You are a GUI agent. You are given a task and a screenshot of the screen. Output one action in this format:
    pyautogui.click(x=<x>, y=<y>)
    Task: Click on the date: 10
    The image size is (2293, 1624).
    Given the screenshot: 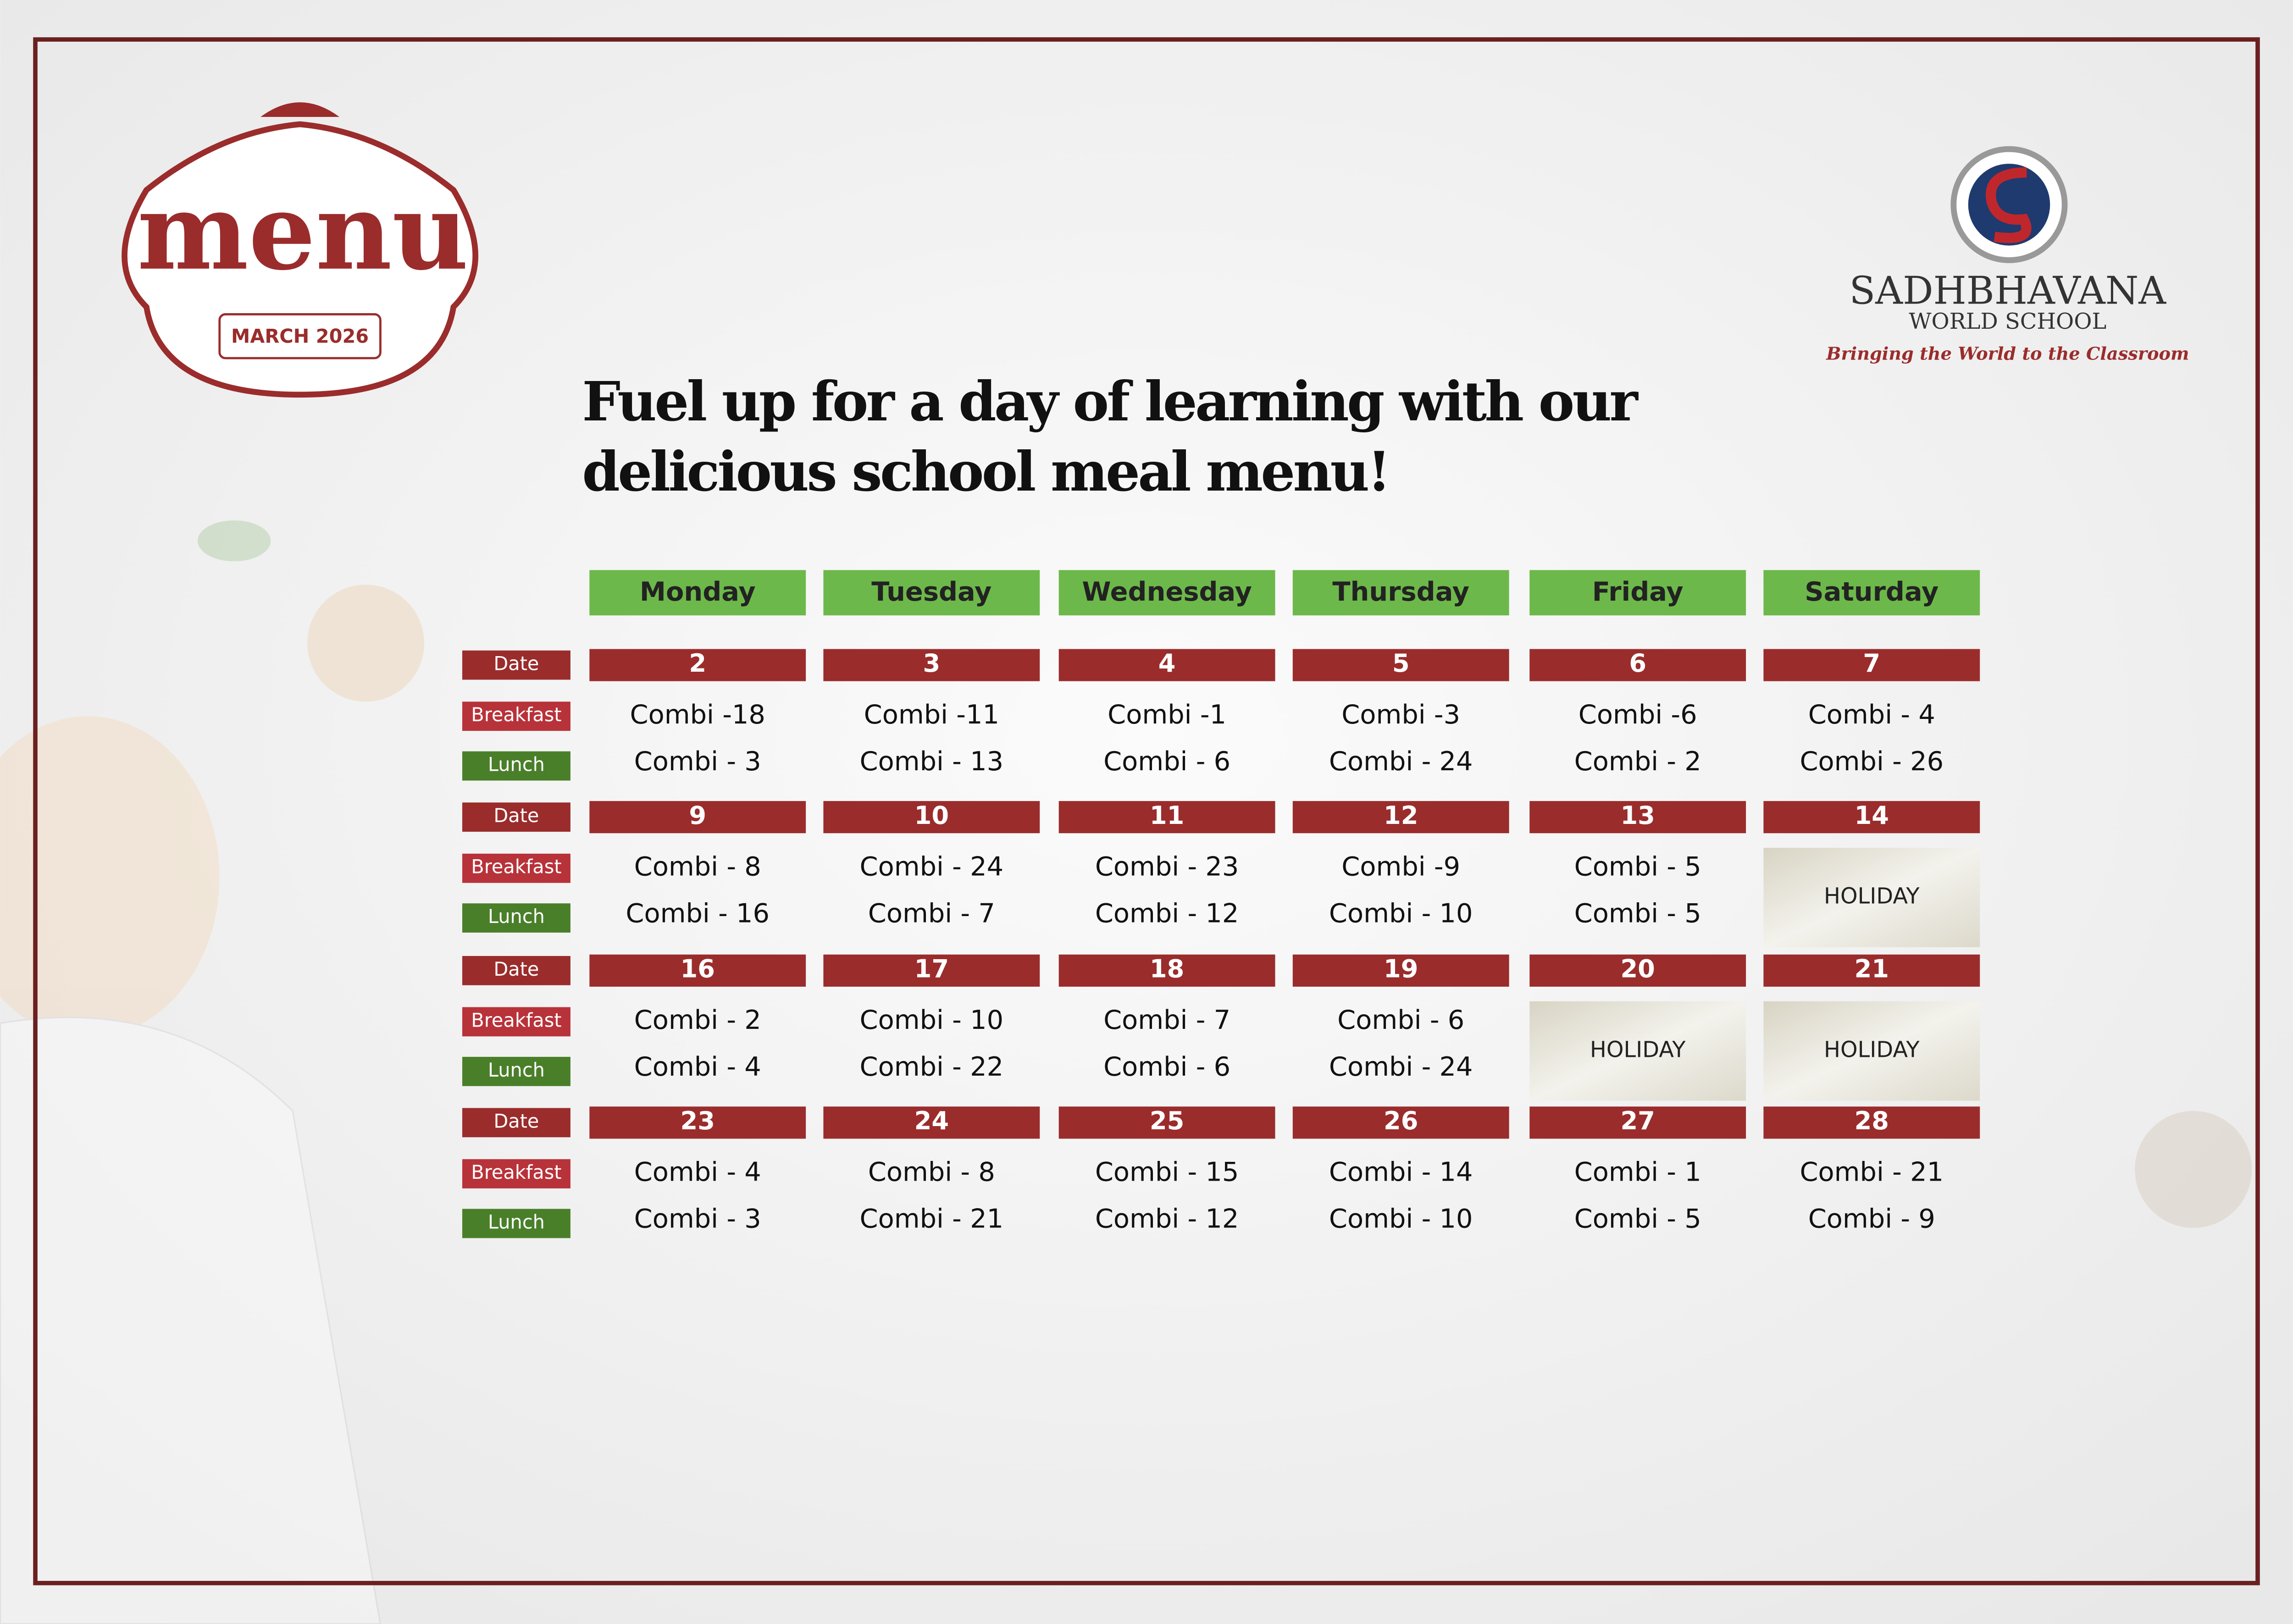 What is the action you would take?
    pyautogui.click(x=931, y=815)
    